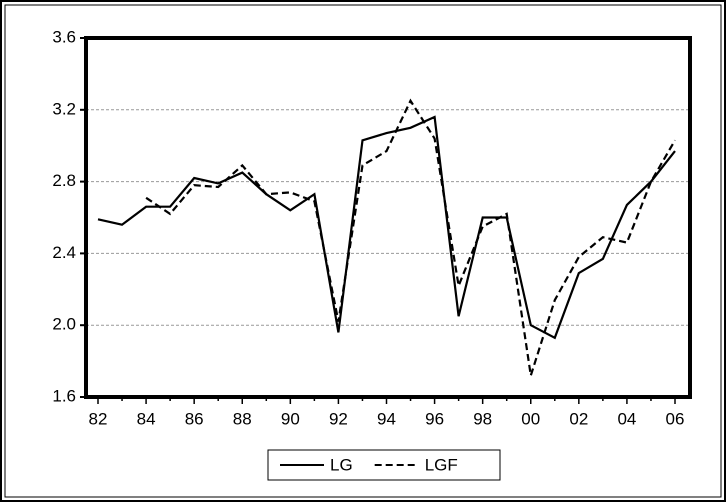 Image resolution: width=726 pixels, height=502 pixels. I want to click on x-tick-label: 82, so click(98, 418).